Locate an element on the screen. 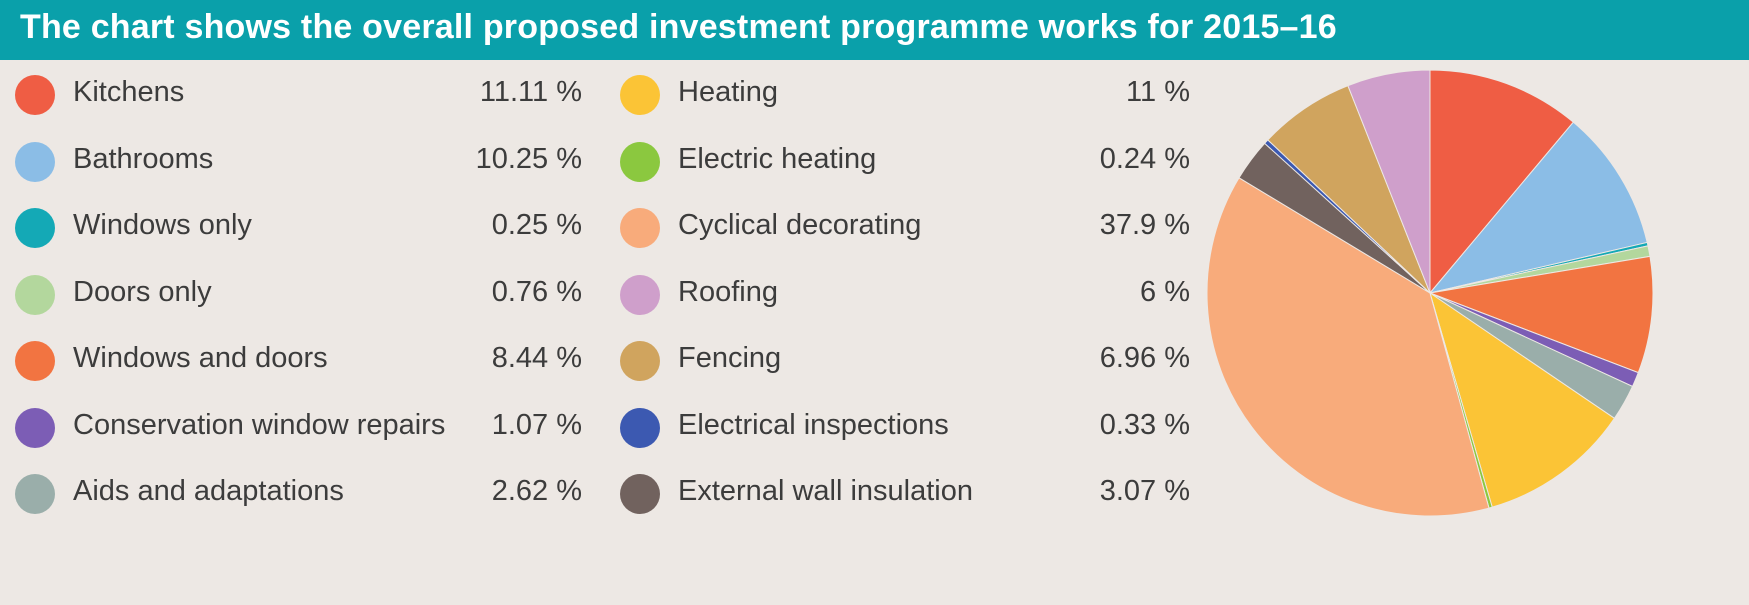 This screenshot has height=605, width=1749. legend-value: 2.62 % is located at coordinates (536, 491).